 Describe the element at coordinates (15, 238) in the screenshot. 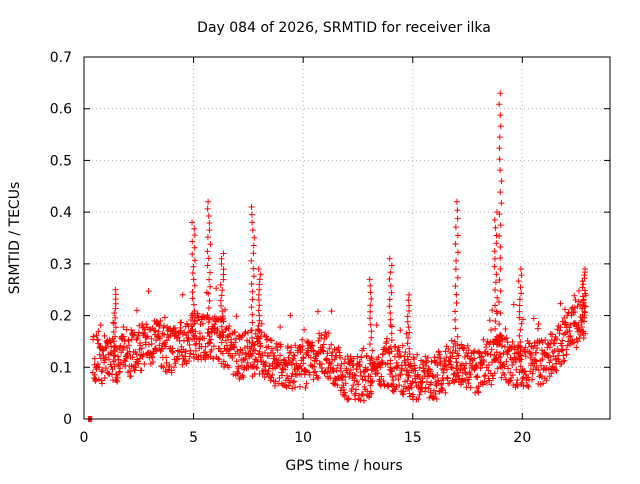

I see `y-axis-label: SRMTID / TECUs` at that location.